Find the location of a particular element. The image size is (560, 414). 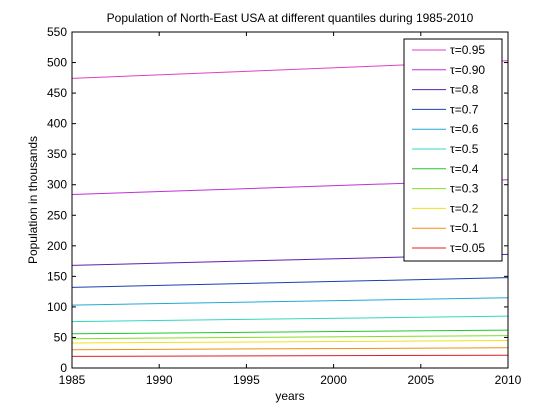

y-tick-label: 500 is located at coordinates (57, 63).